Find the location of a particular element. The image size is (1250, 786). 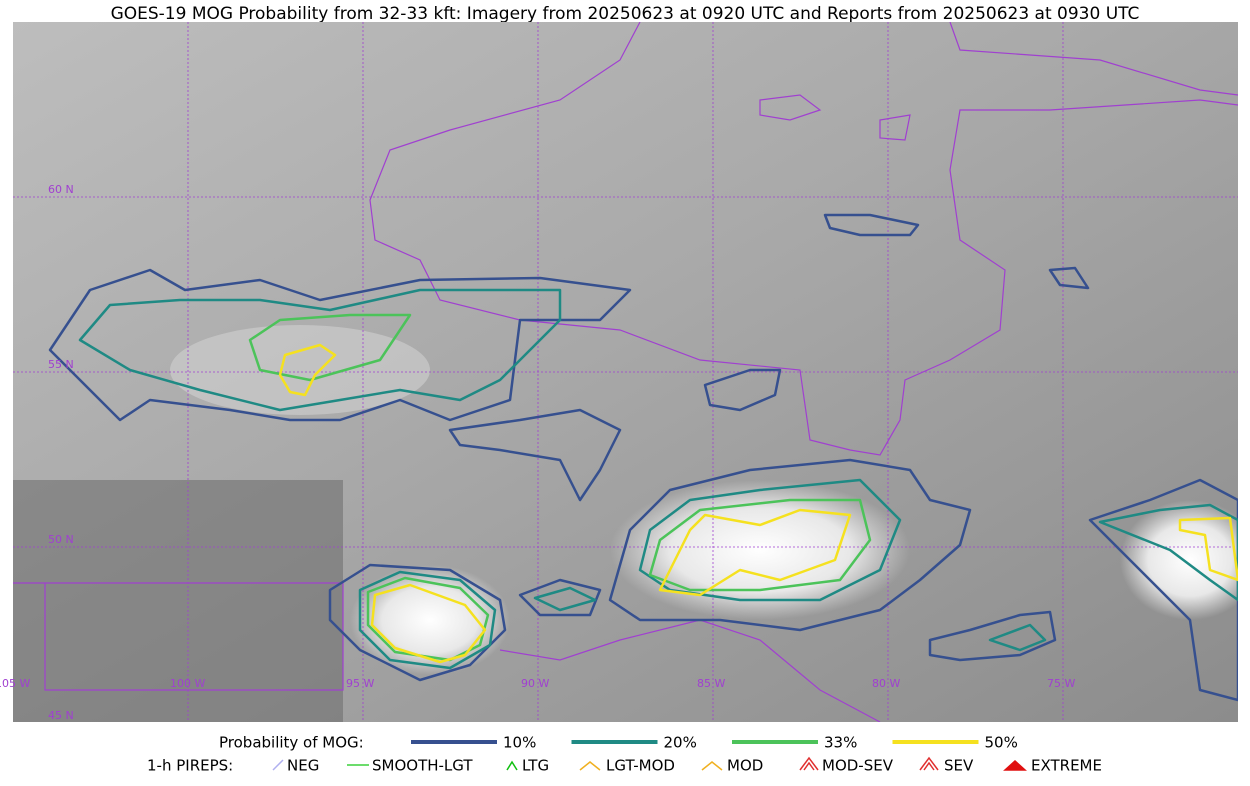

legend-label: 50% is located at coordinates (1001, 743).